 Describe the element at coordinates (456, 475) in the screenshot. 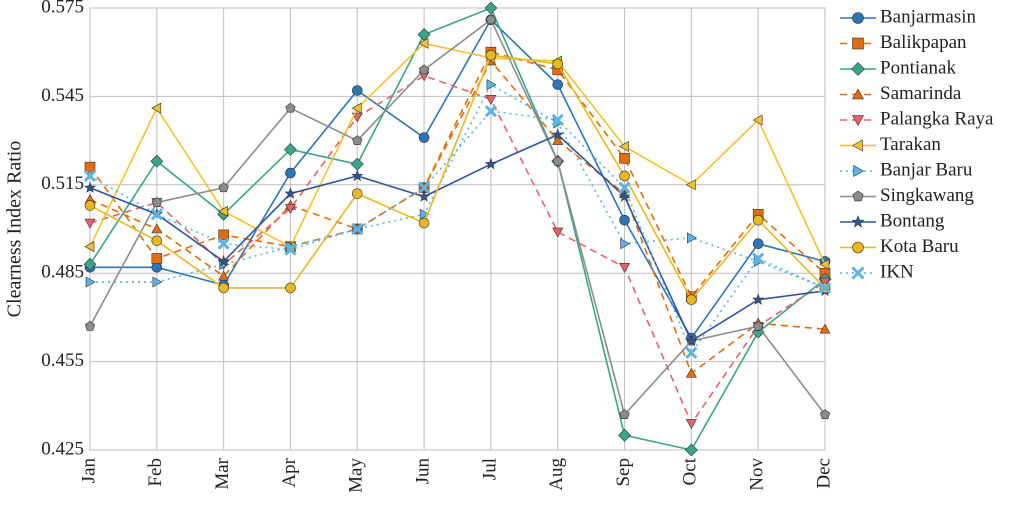

I see `x-axis-ticks: Jan Feb Mar Apr May Jun Jul Aug Sep Oct Nov Dec` at that location.